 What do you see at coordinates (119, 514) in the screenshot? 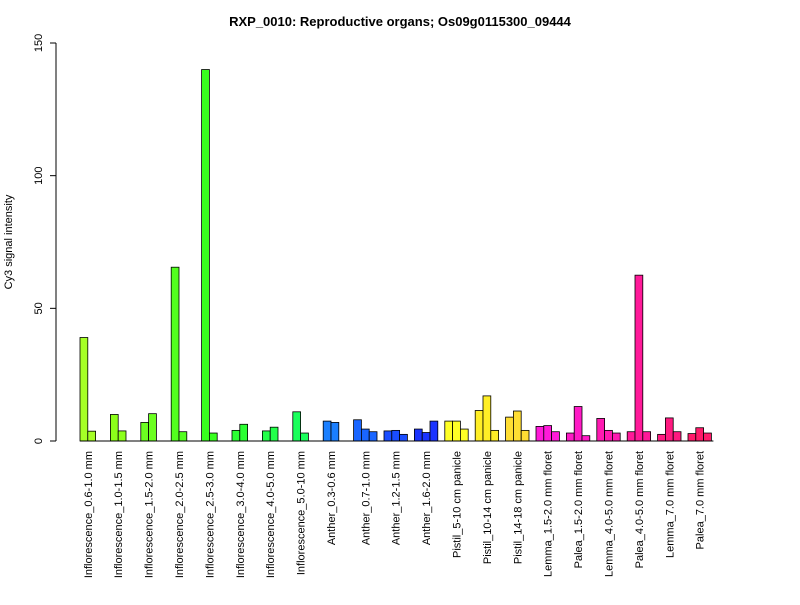
I see `x-tick-label: Inflorescence_1.0-1.5 mm` at bounding box center [119, 514].